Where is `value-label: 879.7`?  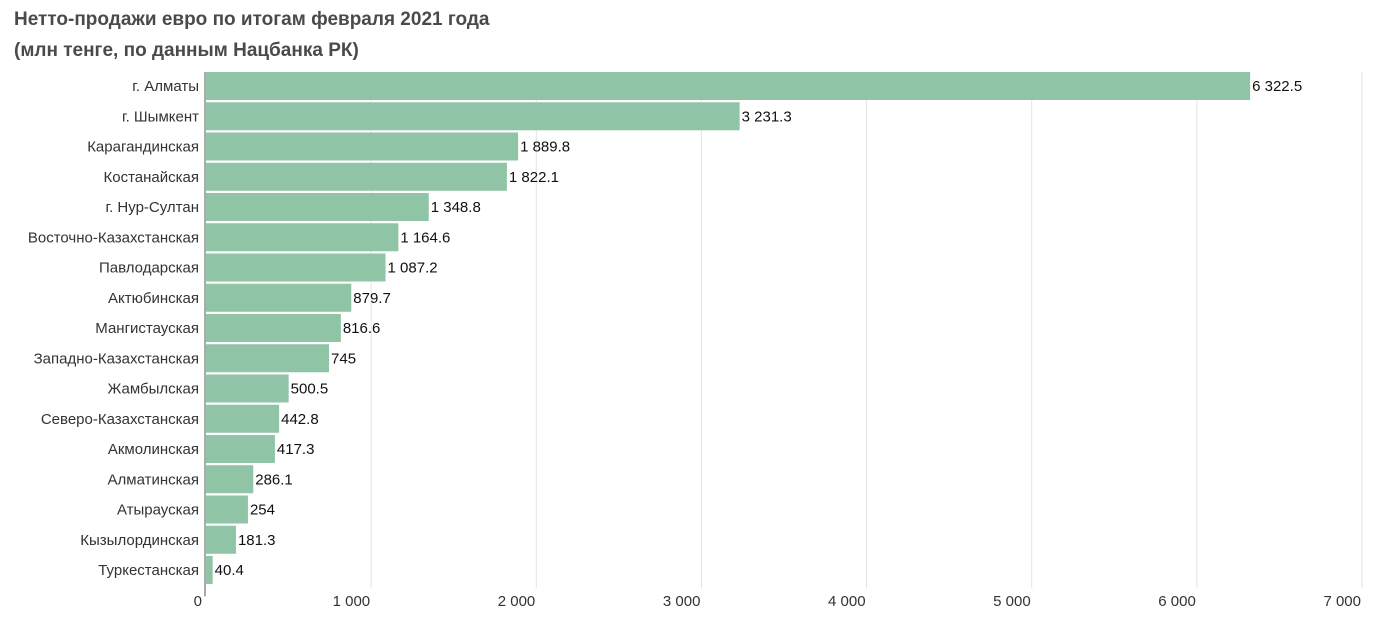 value-label: 879.7 is located at coordinates (372, 298).